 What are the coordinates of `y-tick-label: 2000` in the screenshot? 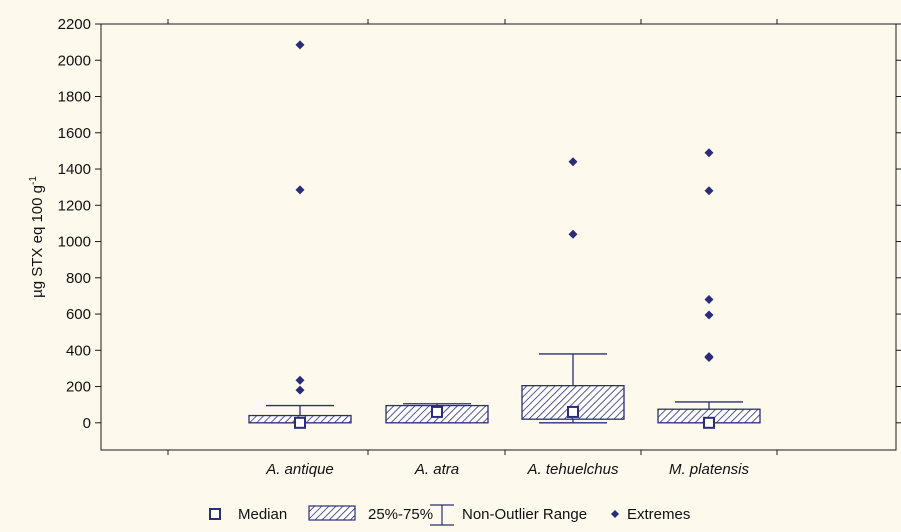 It's located at (74, 60).